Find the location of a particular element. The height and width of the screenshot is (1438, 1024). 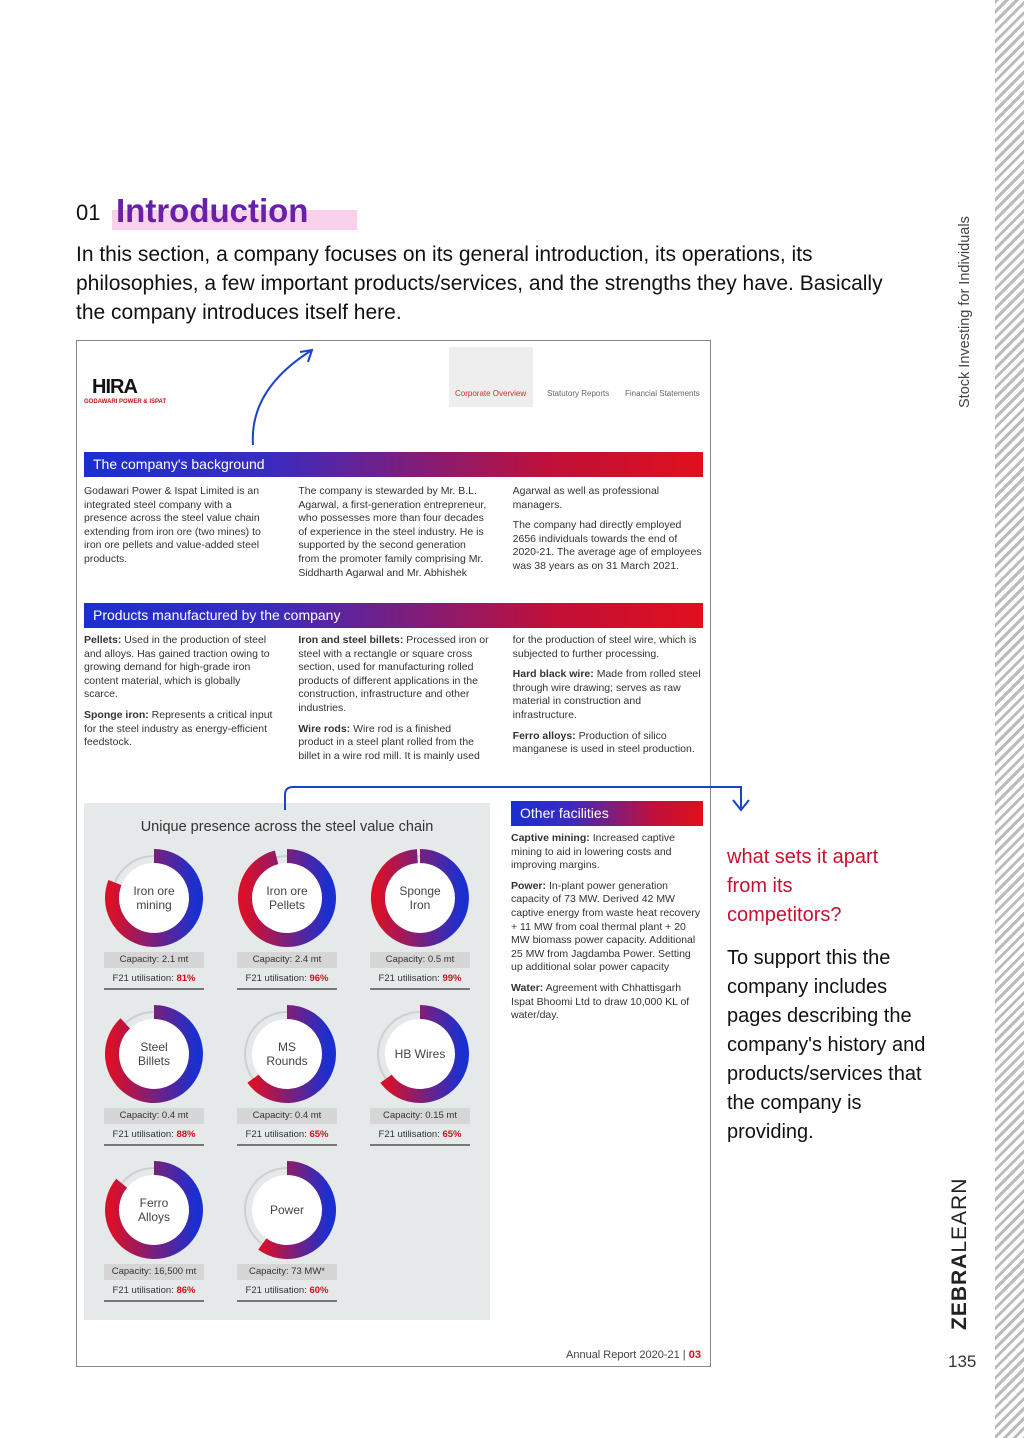

donut-label: Iron ore Pellets is located at coordinates (287, 898).